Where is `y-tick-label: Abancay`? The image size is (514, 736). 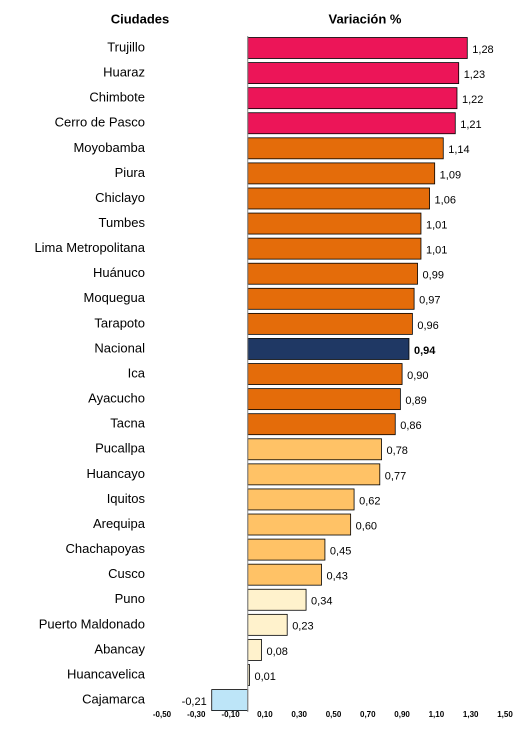 y-tick-label: Abancay is located at coordinates (119, 648).